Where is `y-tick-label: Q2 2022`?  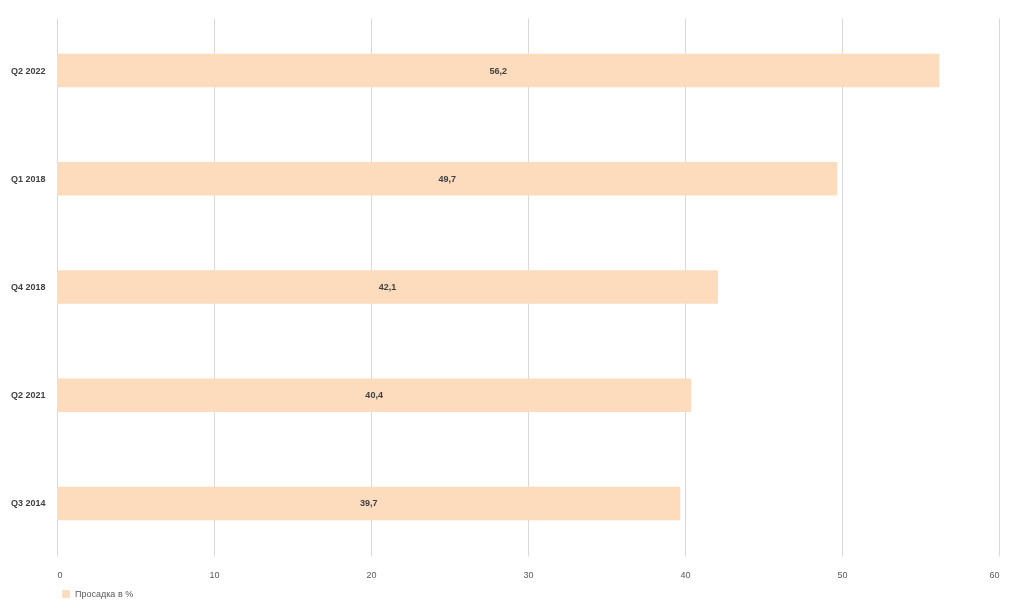
y-tick-label: Q2 2022 is located at coordinates (28, 70).